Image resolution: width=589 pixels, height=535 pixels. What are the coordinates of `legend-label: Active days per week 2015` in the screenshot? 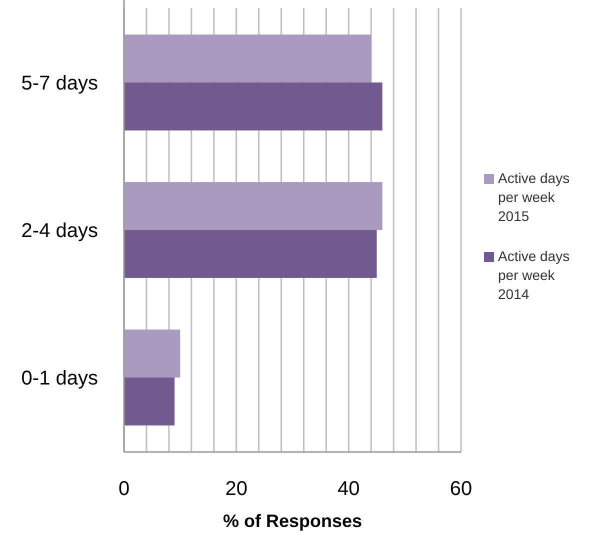 It's located at (534, 197).